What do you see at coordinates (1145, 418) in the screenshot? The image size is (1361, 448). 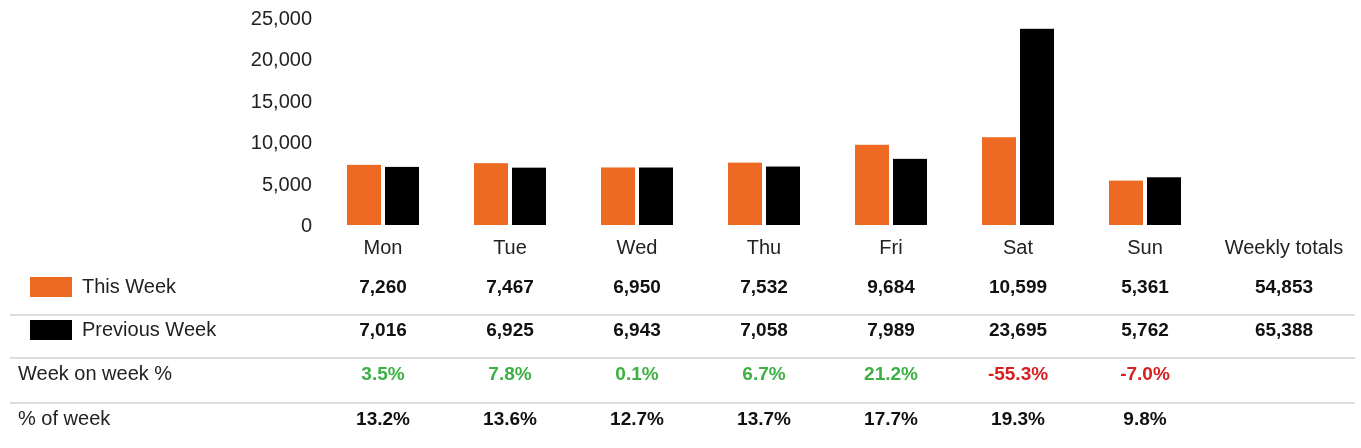 I see `text: 9.8%` at bounding box center [1145, 418].